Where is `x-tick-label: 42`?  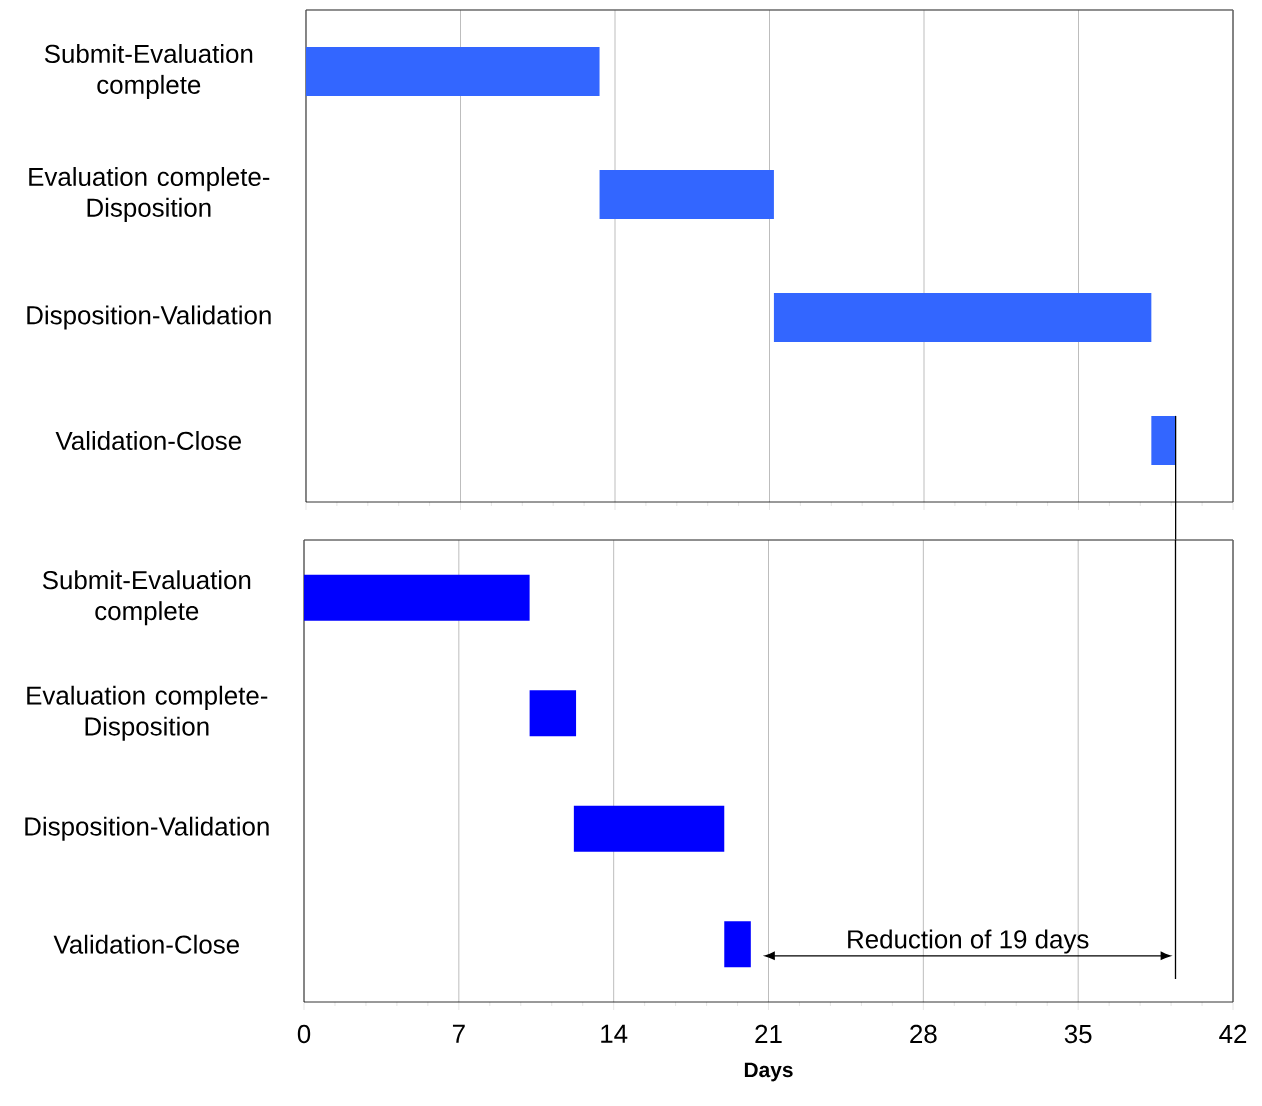 x-tick-label: 42 is located at coordinates (1233, 1033).